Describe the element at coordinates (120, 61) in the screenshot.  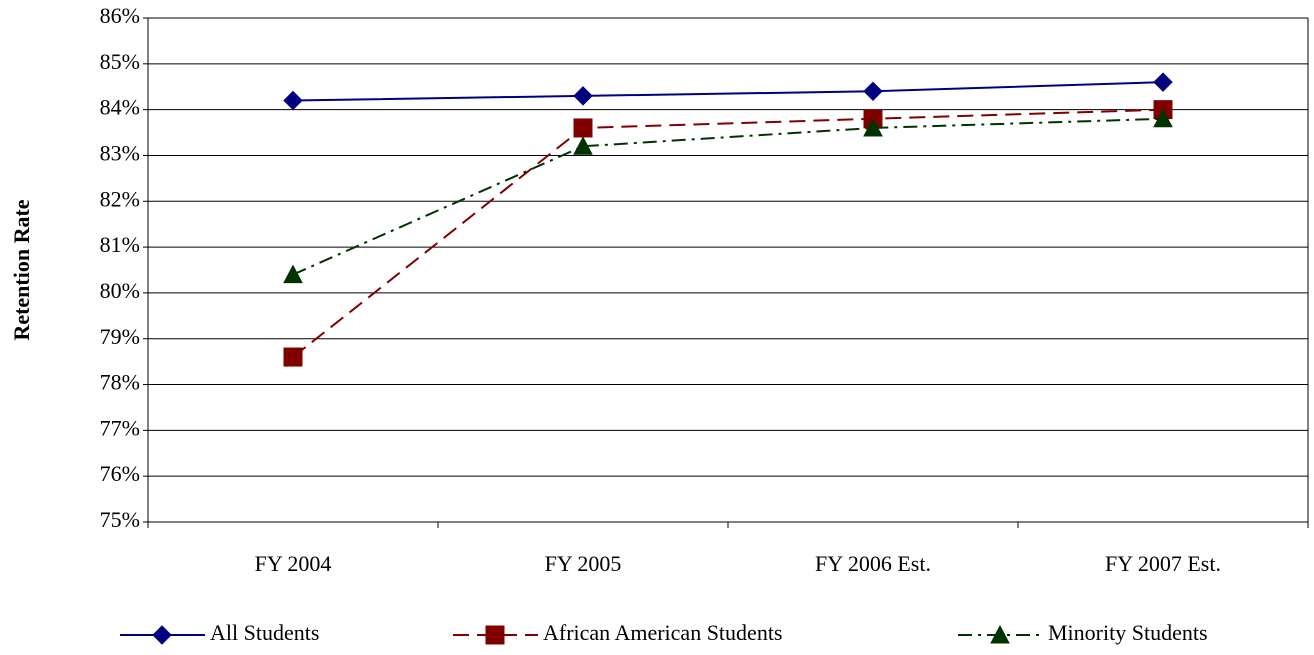
I see `y-tick-label: 85%` at that location.